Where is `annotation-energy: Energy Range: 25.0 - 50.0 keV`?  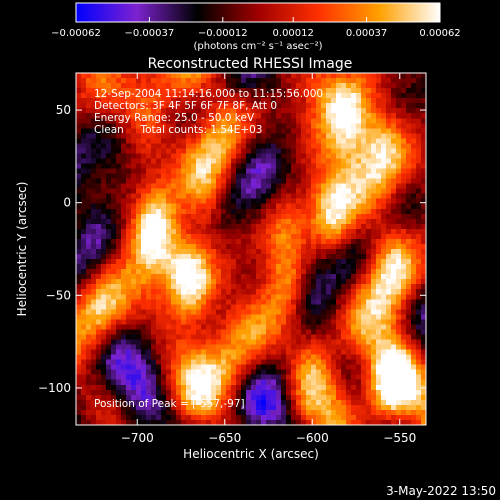
annotation-energy: Energy Range: 25.0 - 50.0 keV is located at coordinates (174, 118).